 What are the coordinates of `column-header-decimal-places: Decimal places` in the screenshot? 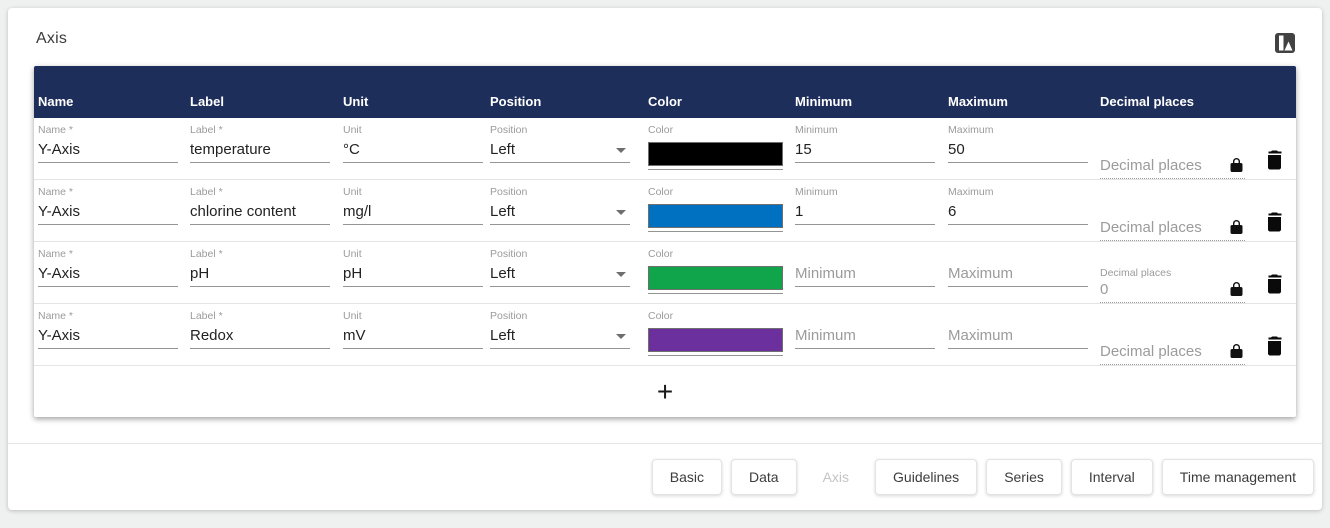 It's located at (1147, 101).